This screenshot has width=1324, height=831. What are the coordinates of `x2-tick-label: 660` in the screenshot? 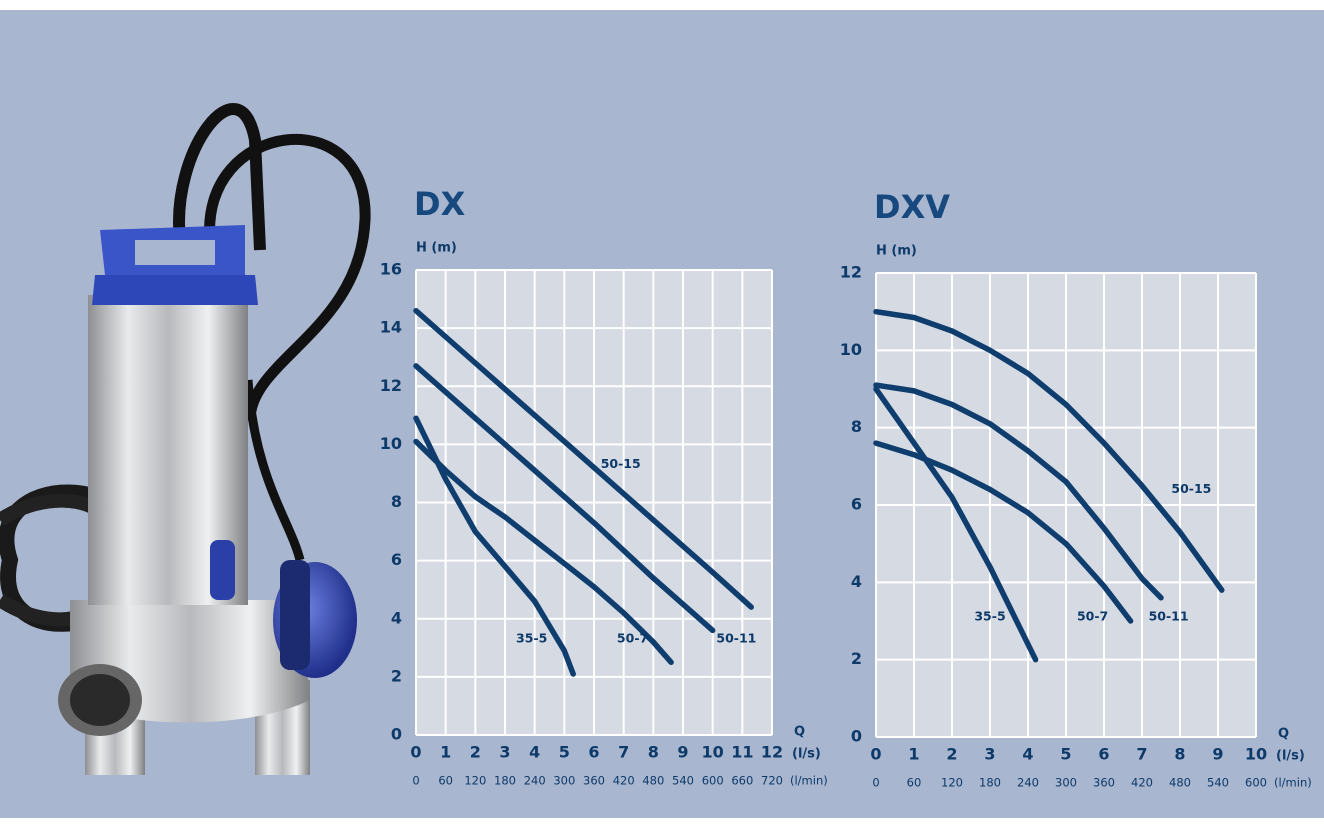 It's located at (742, 781).